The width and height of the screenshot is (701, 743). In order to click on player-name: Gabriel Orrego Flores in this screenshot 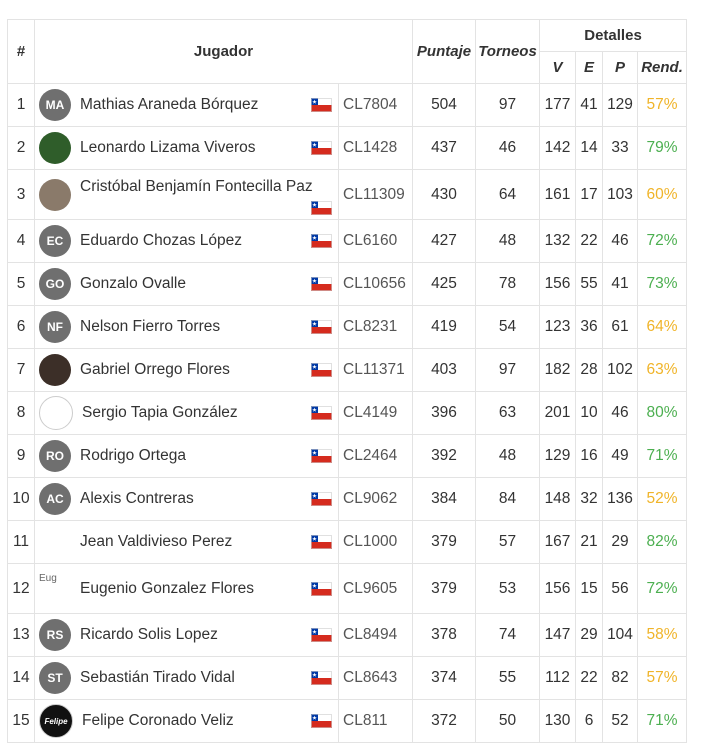, I will do `click(155, 369)`.